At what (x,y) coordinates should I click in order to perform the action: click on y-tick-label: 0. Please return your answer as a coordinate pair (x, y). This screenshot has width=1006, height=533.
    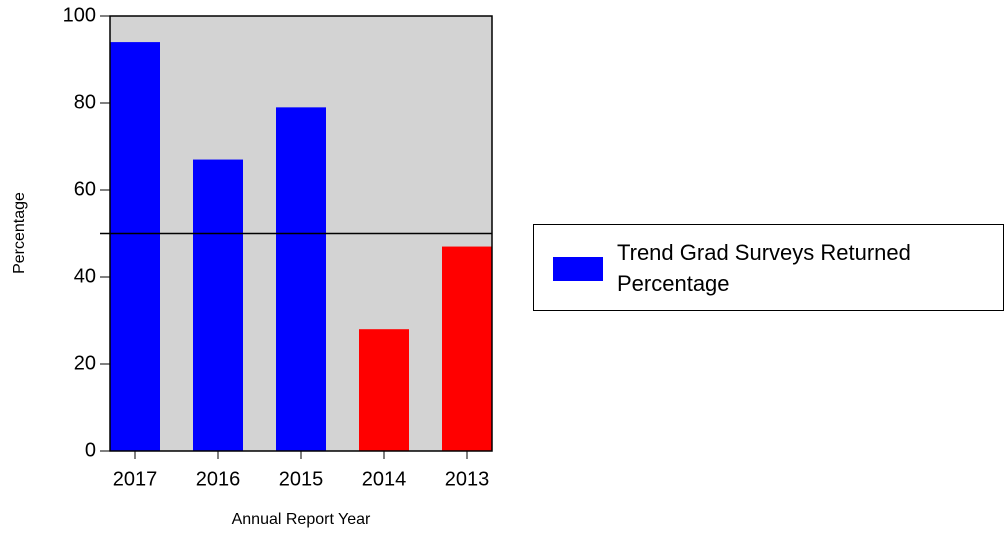
    Looking at the image, I should click on (90, 450).